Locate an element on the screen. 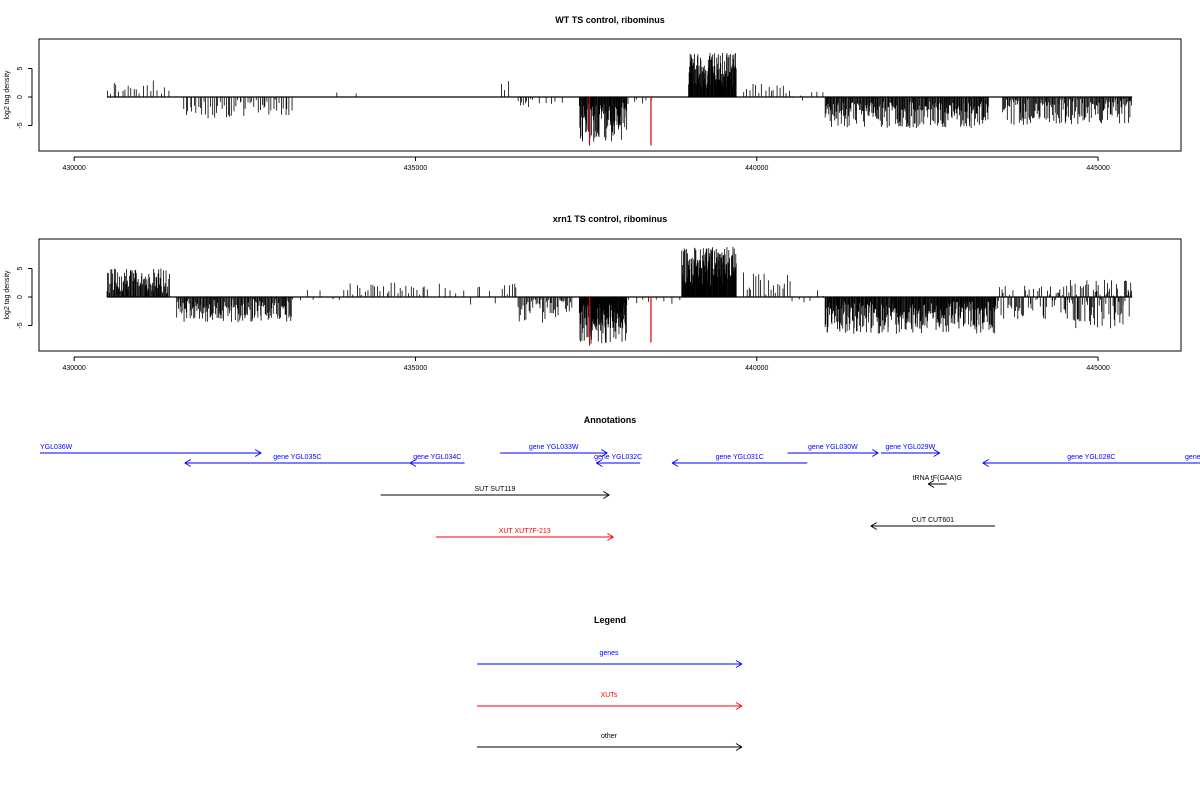 The height and width of the screenshot is (800, 1200). annotation-label: gene YGL031C is located at coordinates (740, 457).